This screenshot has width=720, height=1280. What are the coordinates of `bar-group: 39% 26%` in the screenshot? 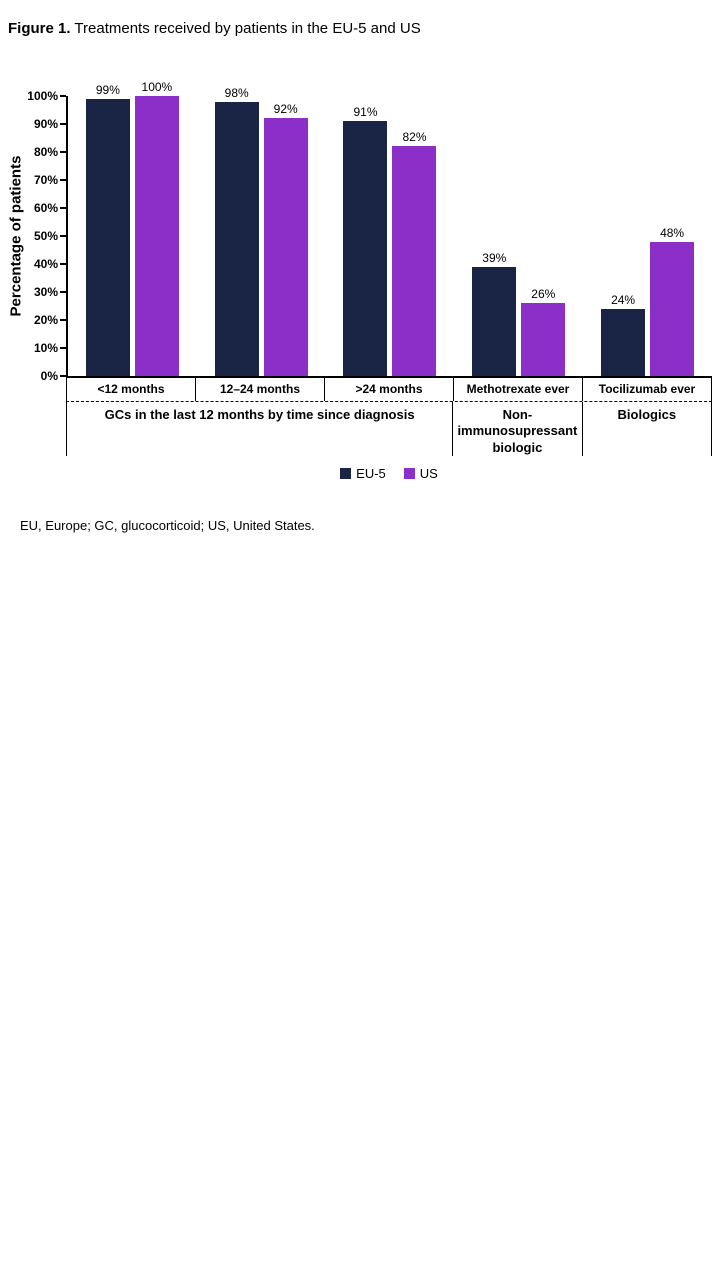 It's located at (518, 313).